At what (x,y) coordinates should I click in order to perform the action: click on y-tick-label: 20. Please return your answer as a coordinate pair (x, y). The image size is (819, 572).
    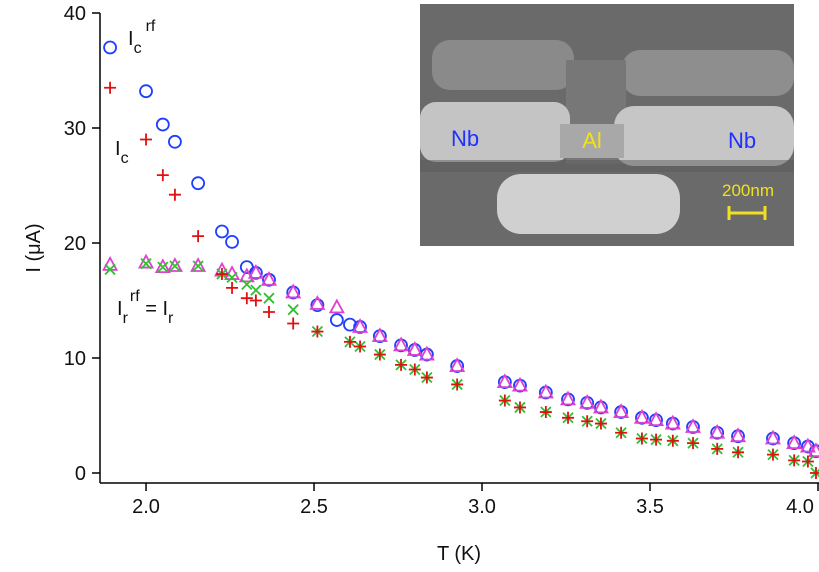
    Looking at the image, I should click on (75, 244).